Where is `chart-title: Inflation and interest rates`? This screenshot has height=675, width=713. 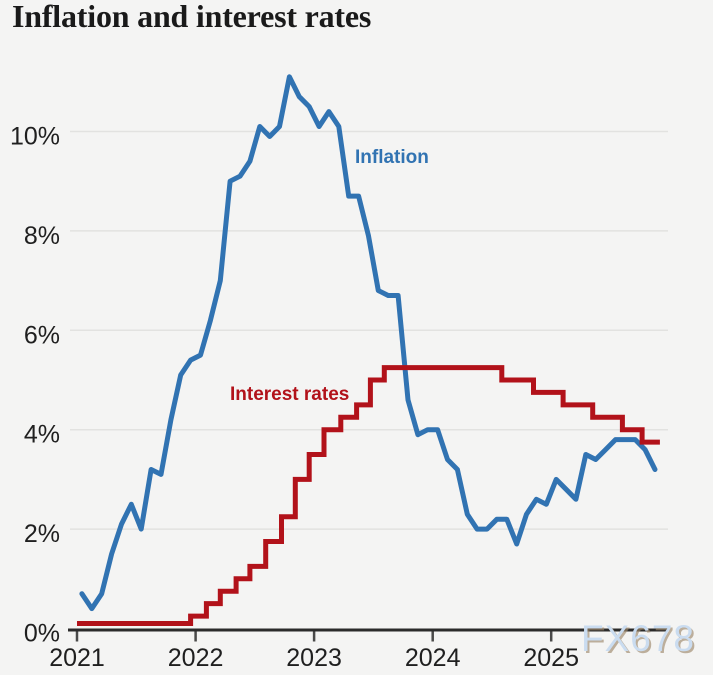 chart-title: Inflation and interest rates is located at coordinates (192, 17).